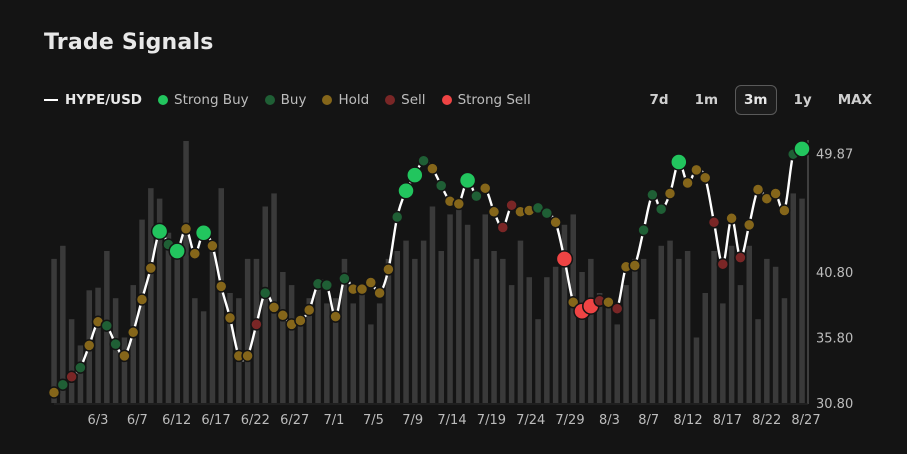 The width and height of the screenshot is (907, 454). Describe the element at coordinates (648, 420) in the screenshot. I see `x-tick-label: 8/7` at that location.